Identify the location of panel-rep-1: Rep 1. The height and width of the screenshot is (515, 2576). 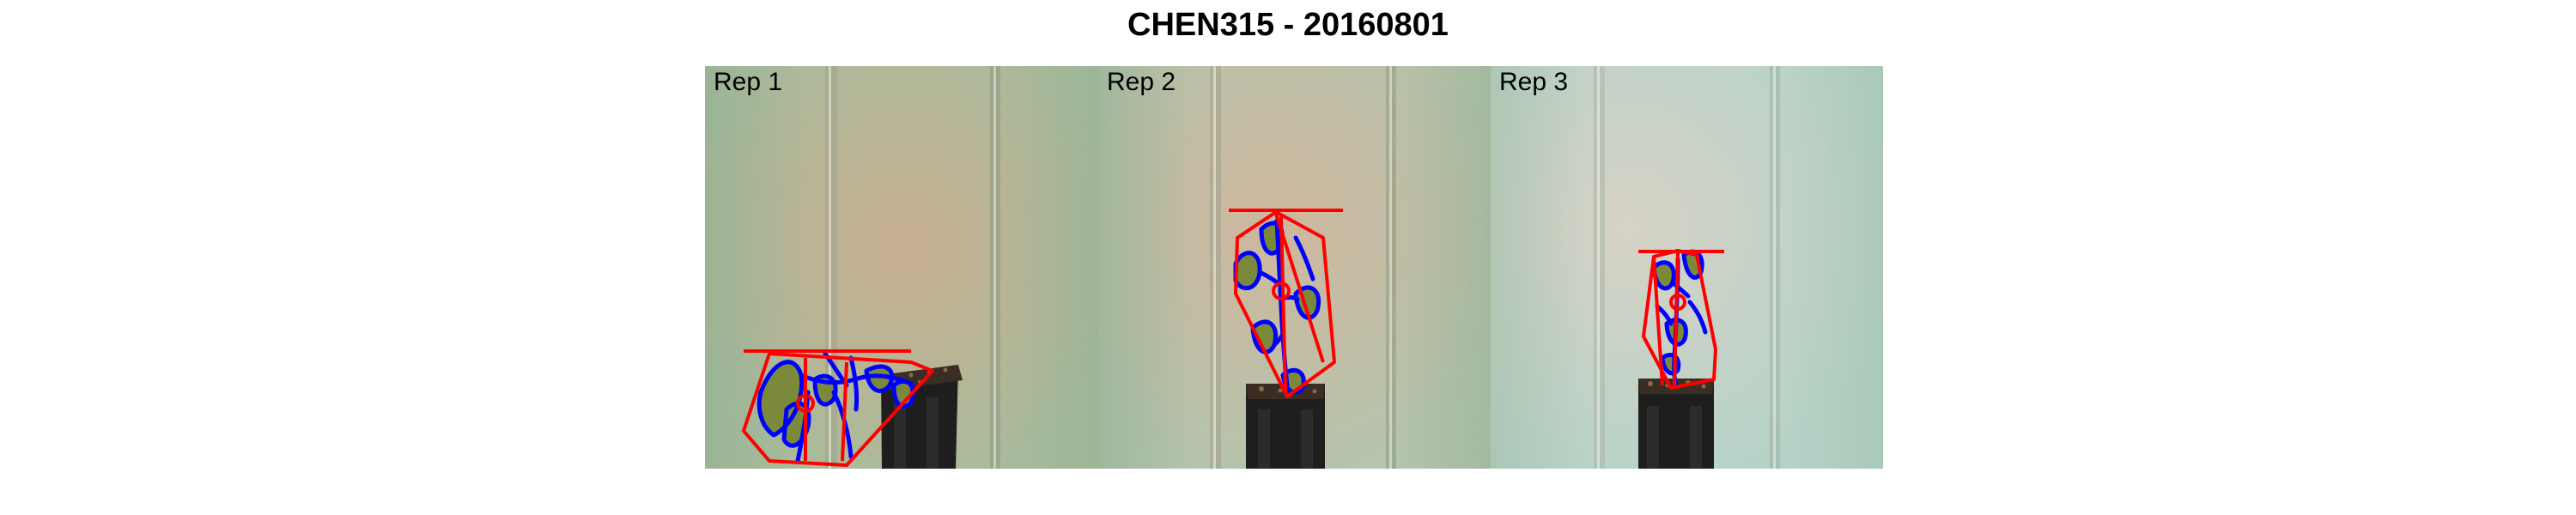
(902, 267).